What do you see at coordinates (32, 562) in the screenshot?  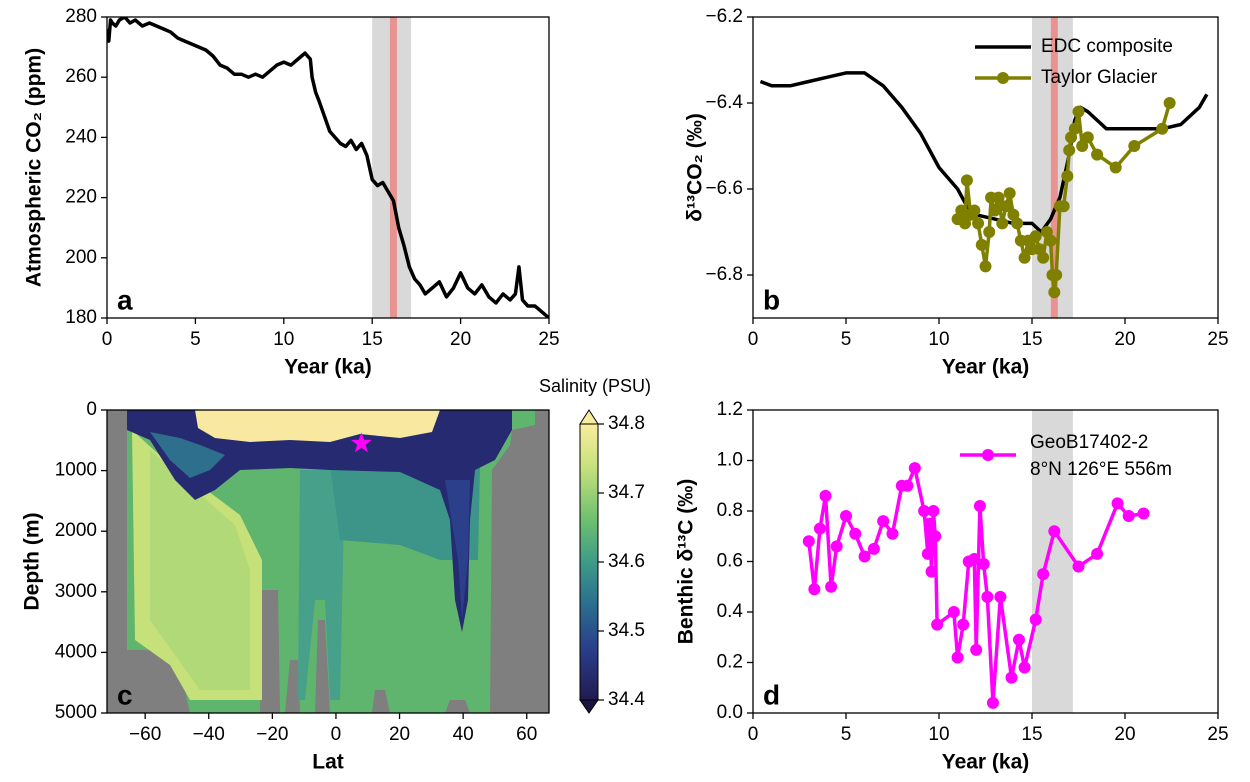 I see `y-axis-label: Depth (m)` at bounding box center [32, 562].